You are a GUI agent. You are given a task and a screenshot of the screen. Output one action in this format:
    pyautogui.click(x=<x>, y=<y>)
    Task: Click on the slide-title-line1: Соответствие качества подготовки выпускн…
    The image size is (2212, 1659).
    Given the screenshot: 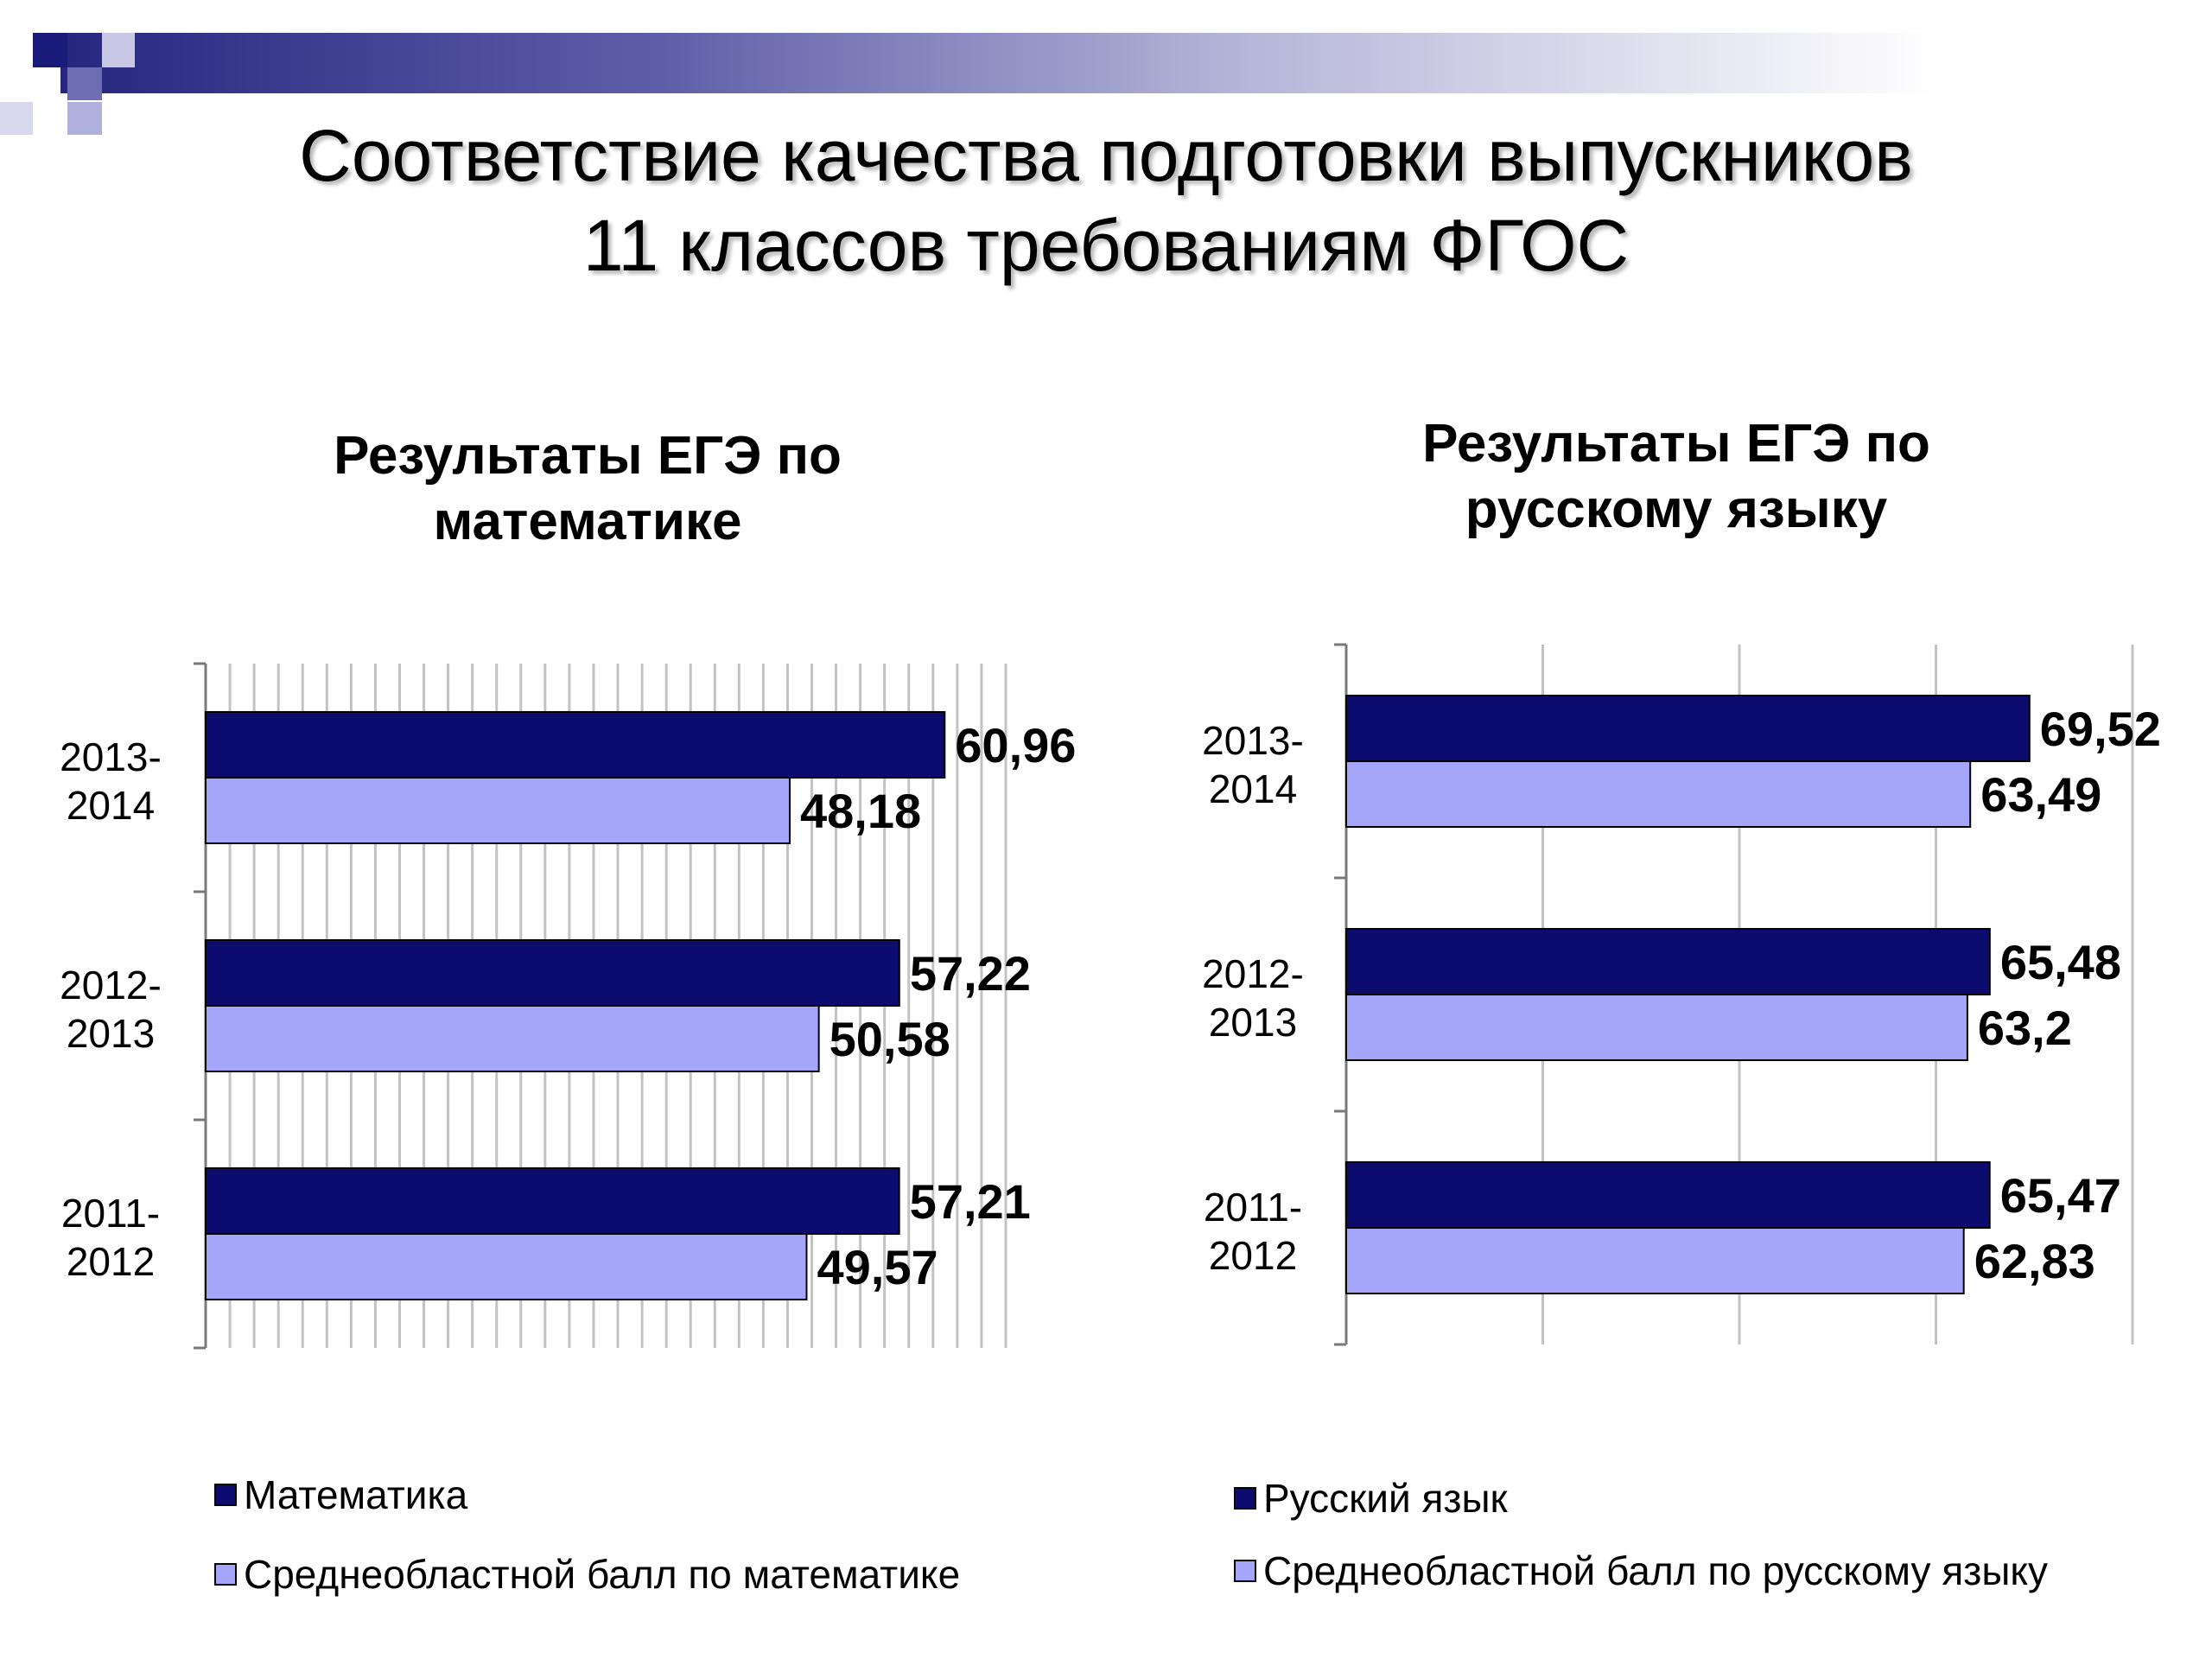 What is the action you would take?
    pyautogui.click(x=1106, y=155)
    